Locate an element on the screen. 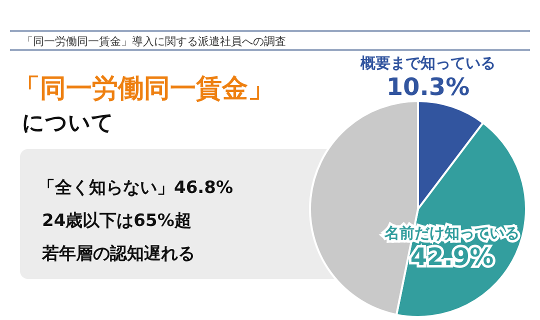 This screenshot has height=320, width=540. text: 24歳以下は65%超 is located at coordinates (117, 221).